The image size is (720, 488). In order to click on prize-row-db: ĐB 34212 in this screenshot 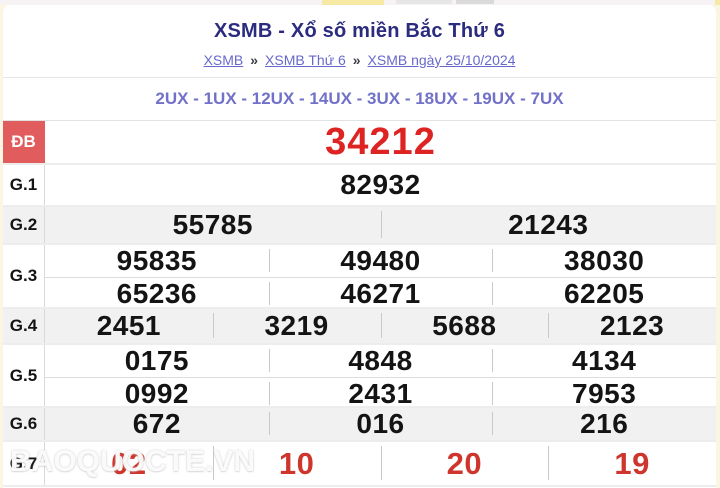, I will do `click(359, 143)`.